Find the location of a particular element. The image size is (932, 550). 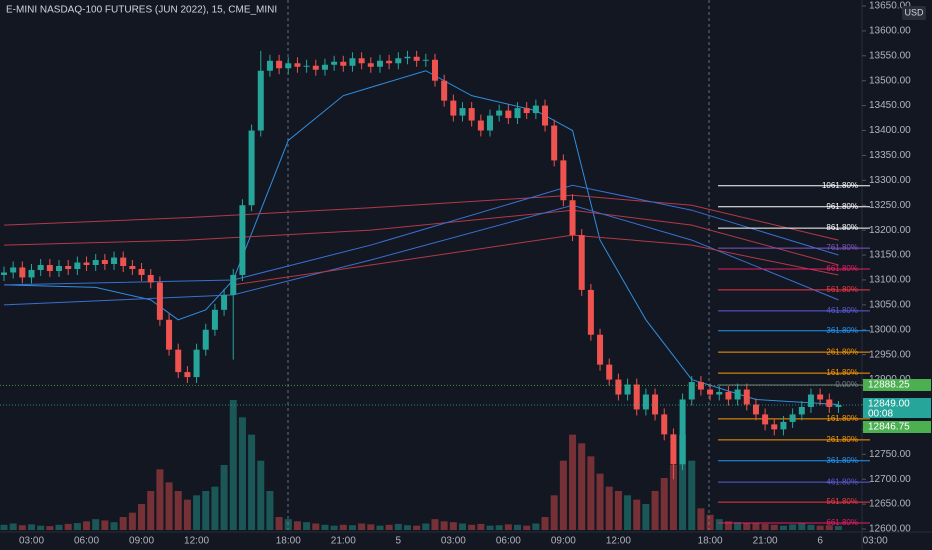

fib-label: 761.80% is located at coordinates (842, 247).